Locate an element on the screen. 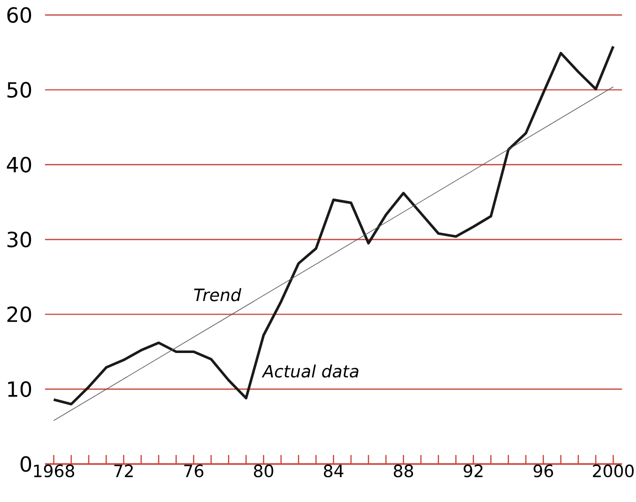 This screenshot has height=502, width=636. x-tick-label: 80 is located at coordinates (264, 471).